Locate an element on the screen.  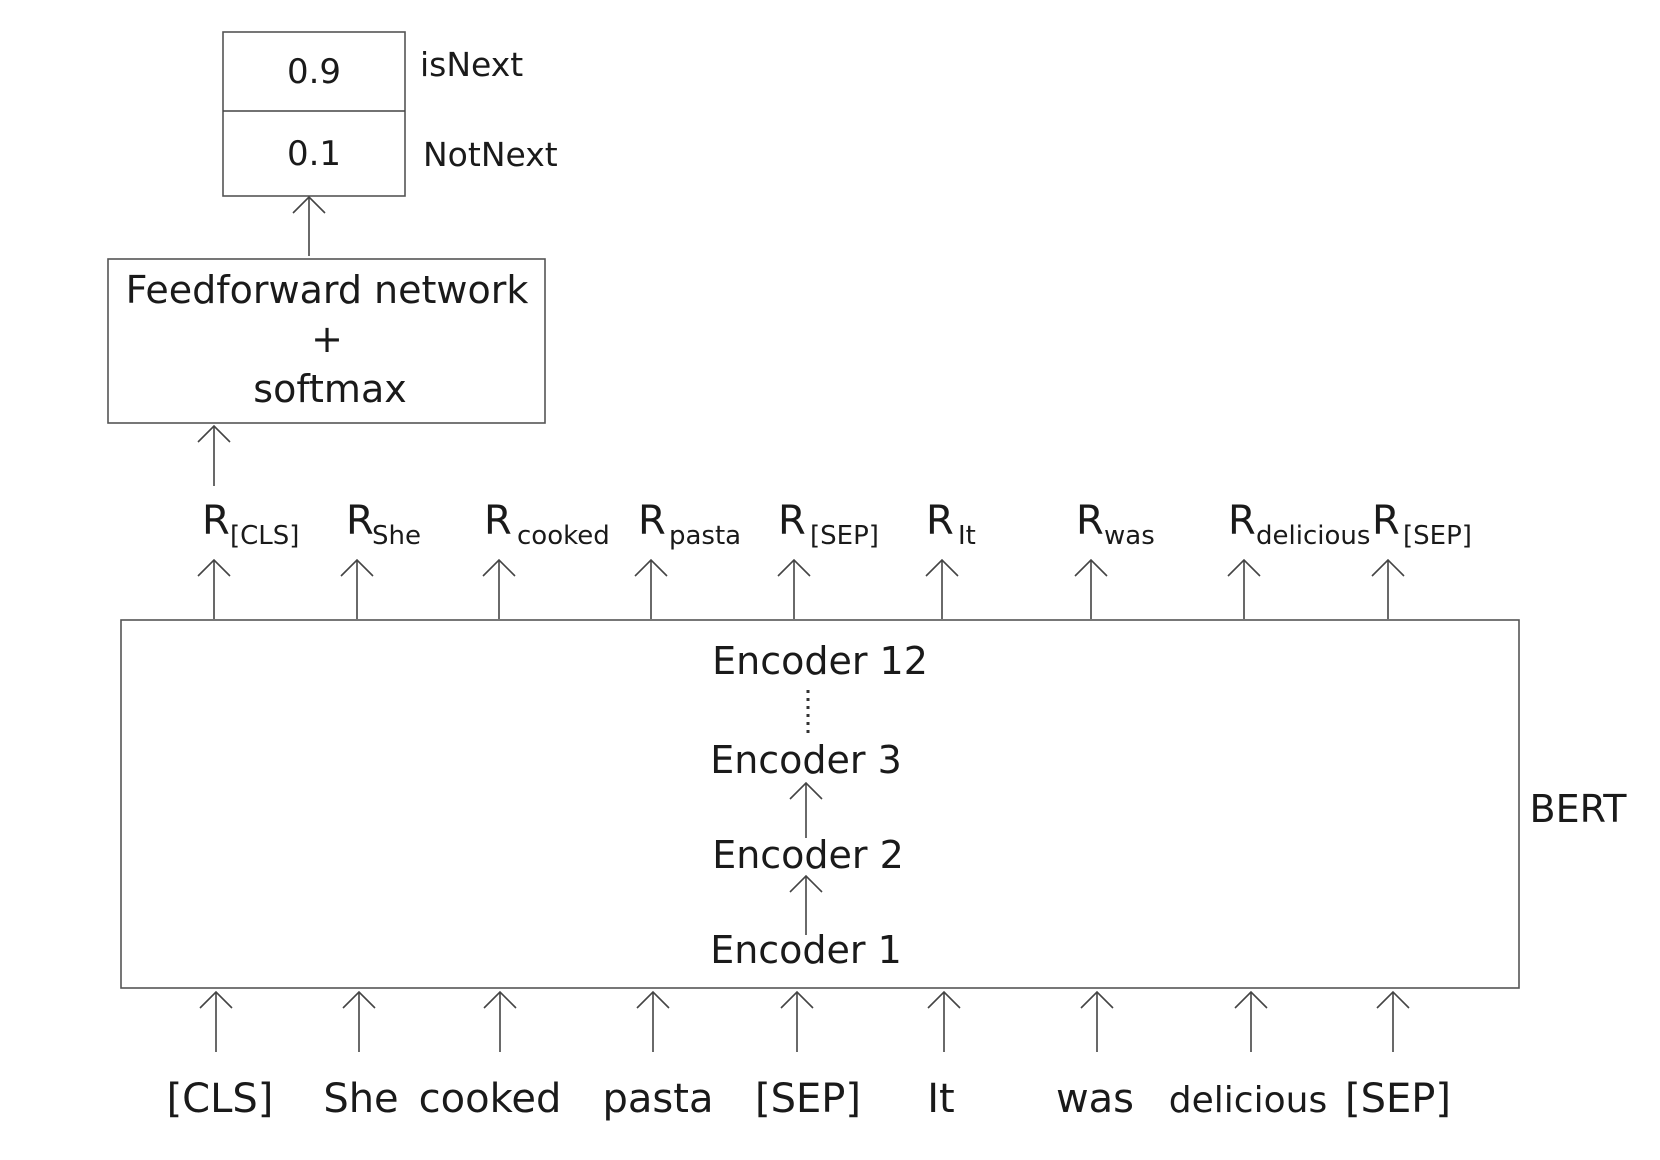
representation-subscript: cooked is located at coordinates (563, 536).